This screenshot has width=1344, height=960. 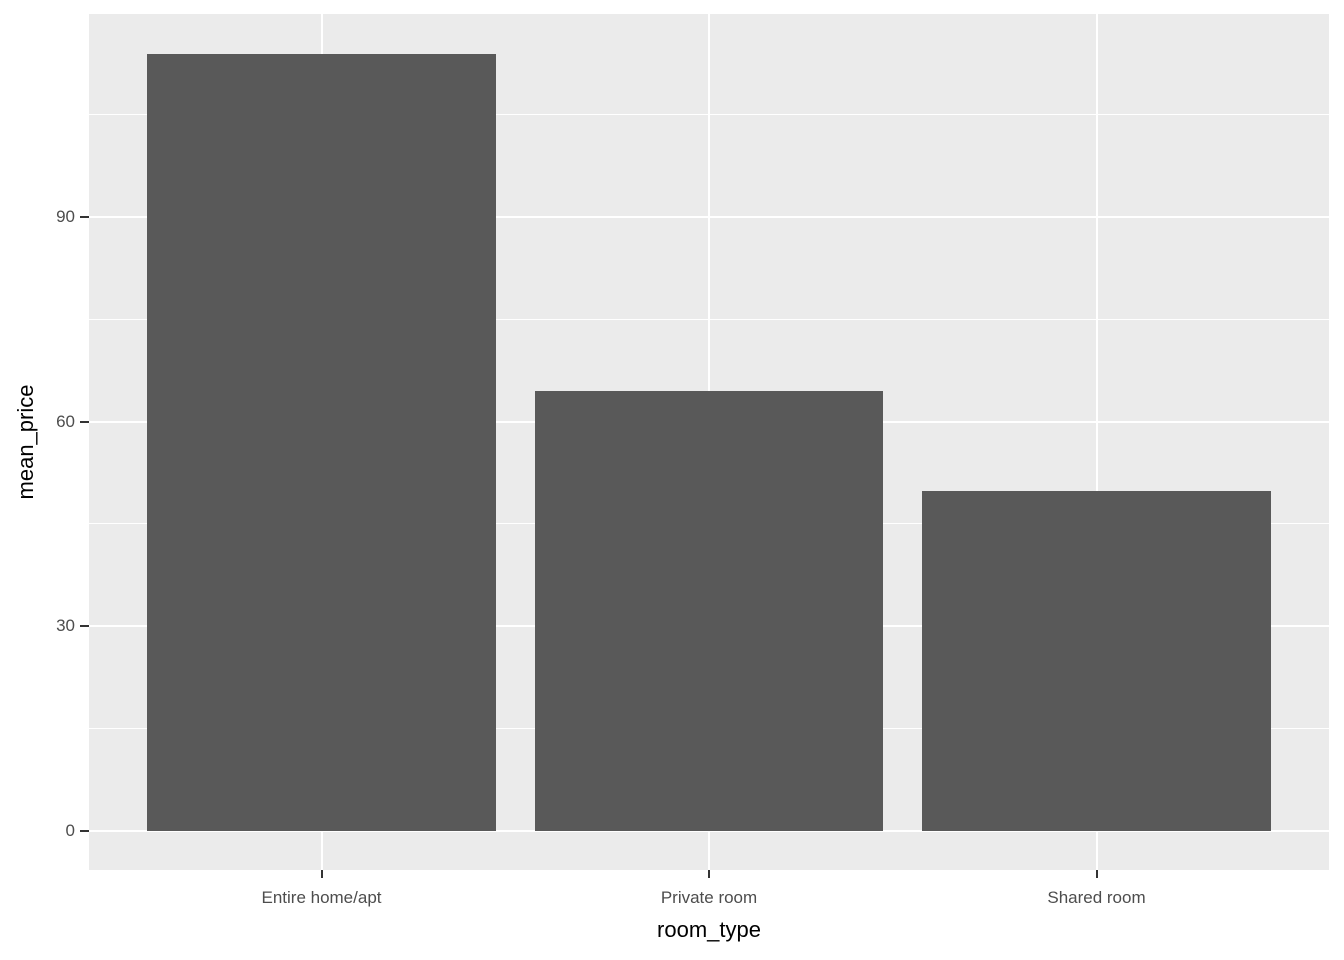 What do you see at coordinates (65, 216) in the screenshot?
I see `y-tick-label: 90` at bounding box center [65, 216].